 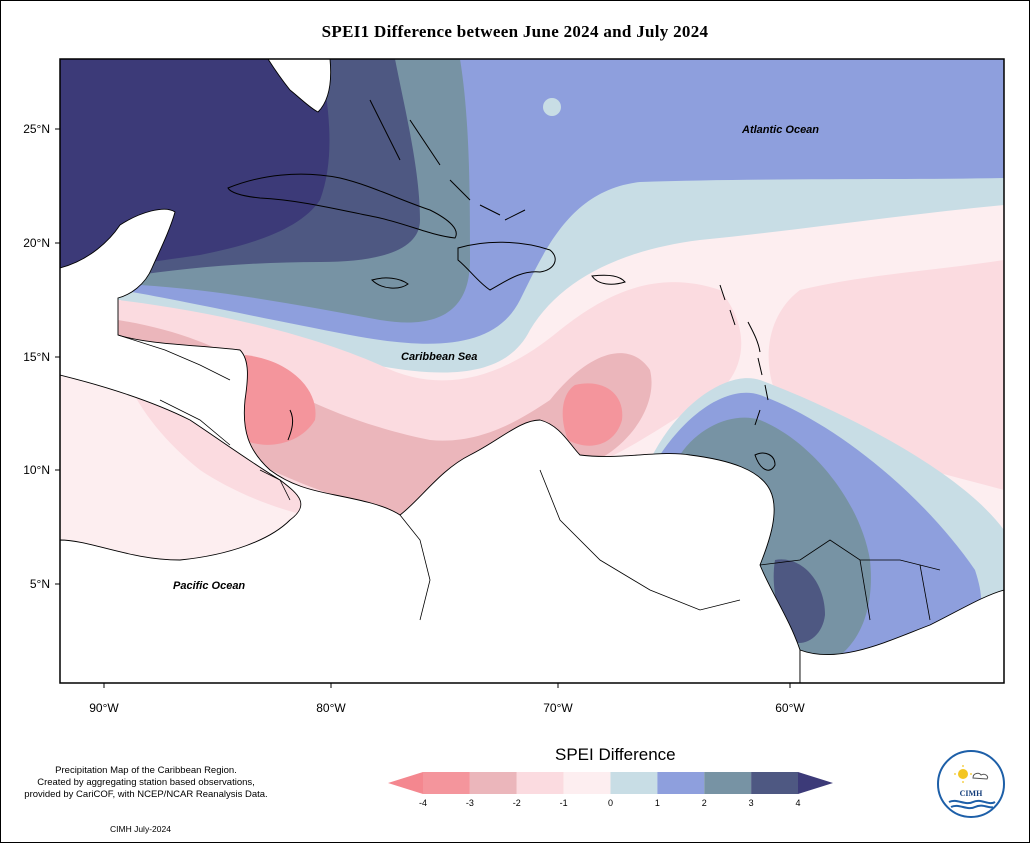 I want to click on cimh-logo: CIMH, so click(x=971, y=784).